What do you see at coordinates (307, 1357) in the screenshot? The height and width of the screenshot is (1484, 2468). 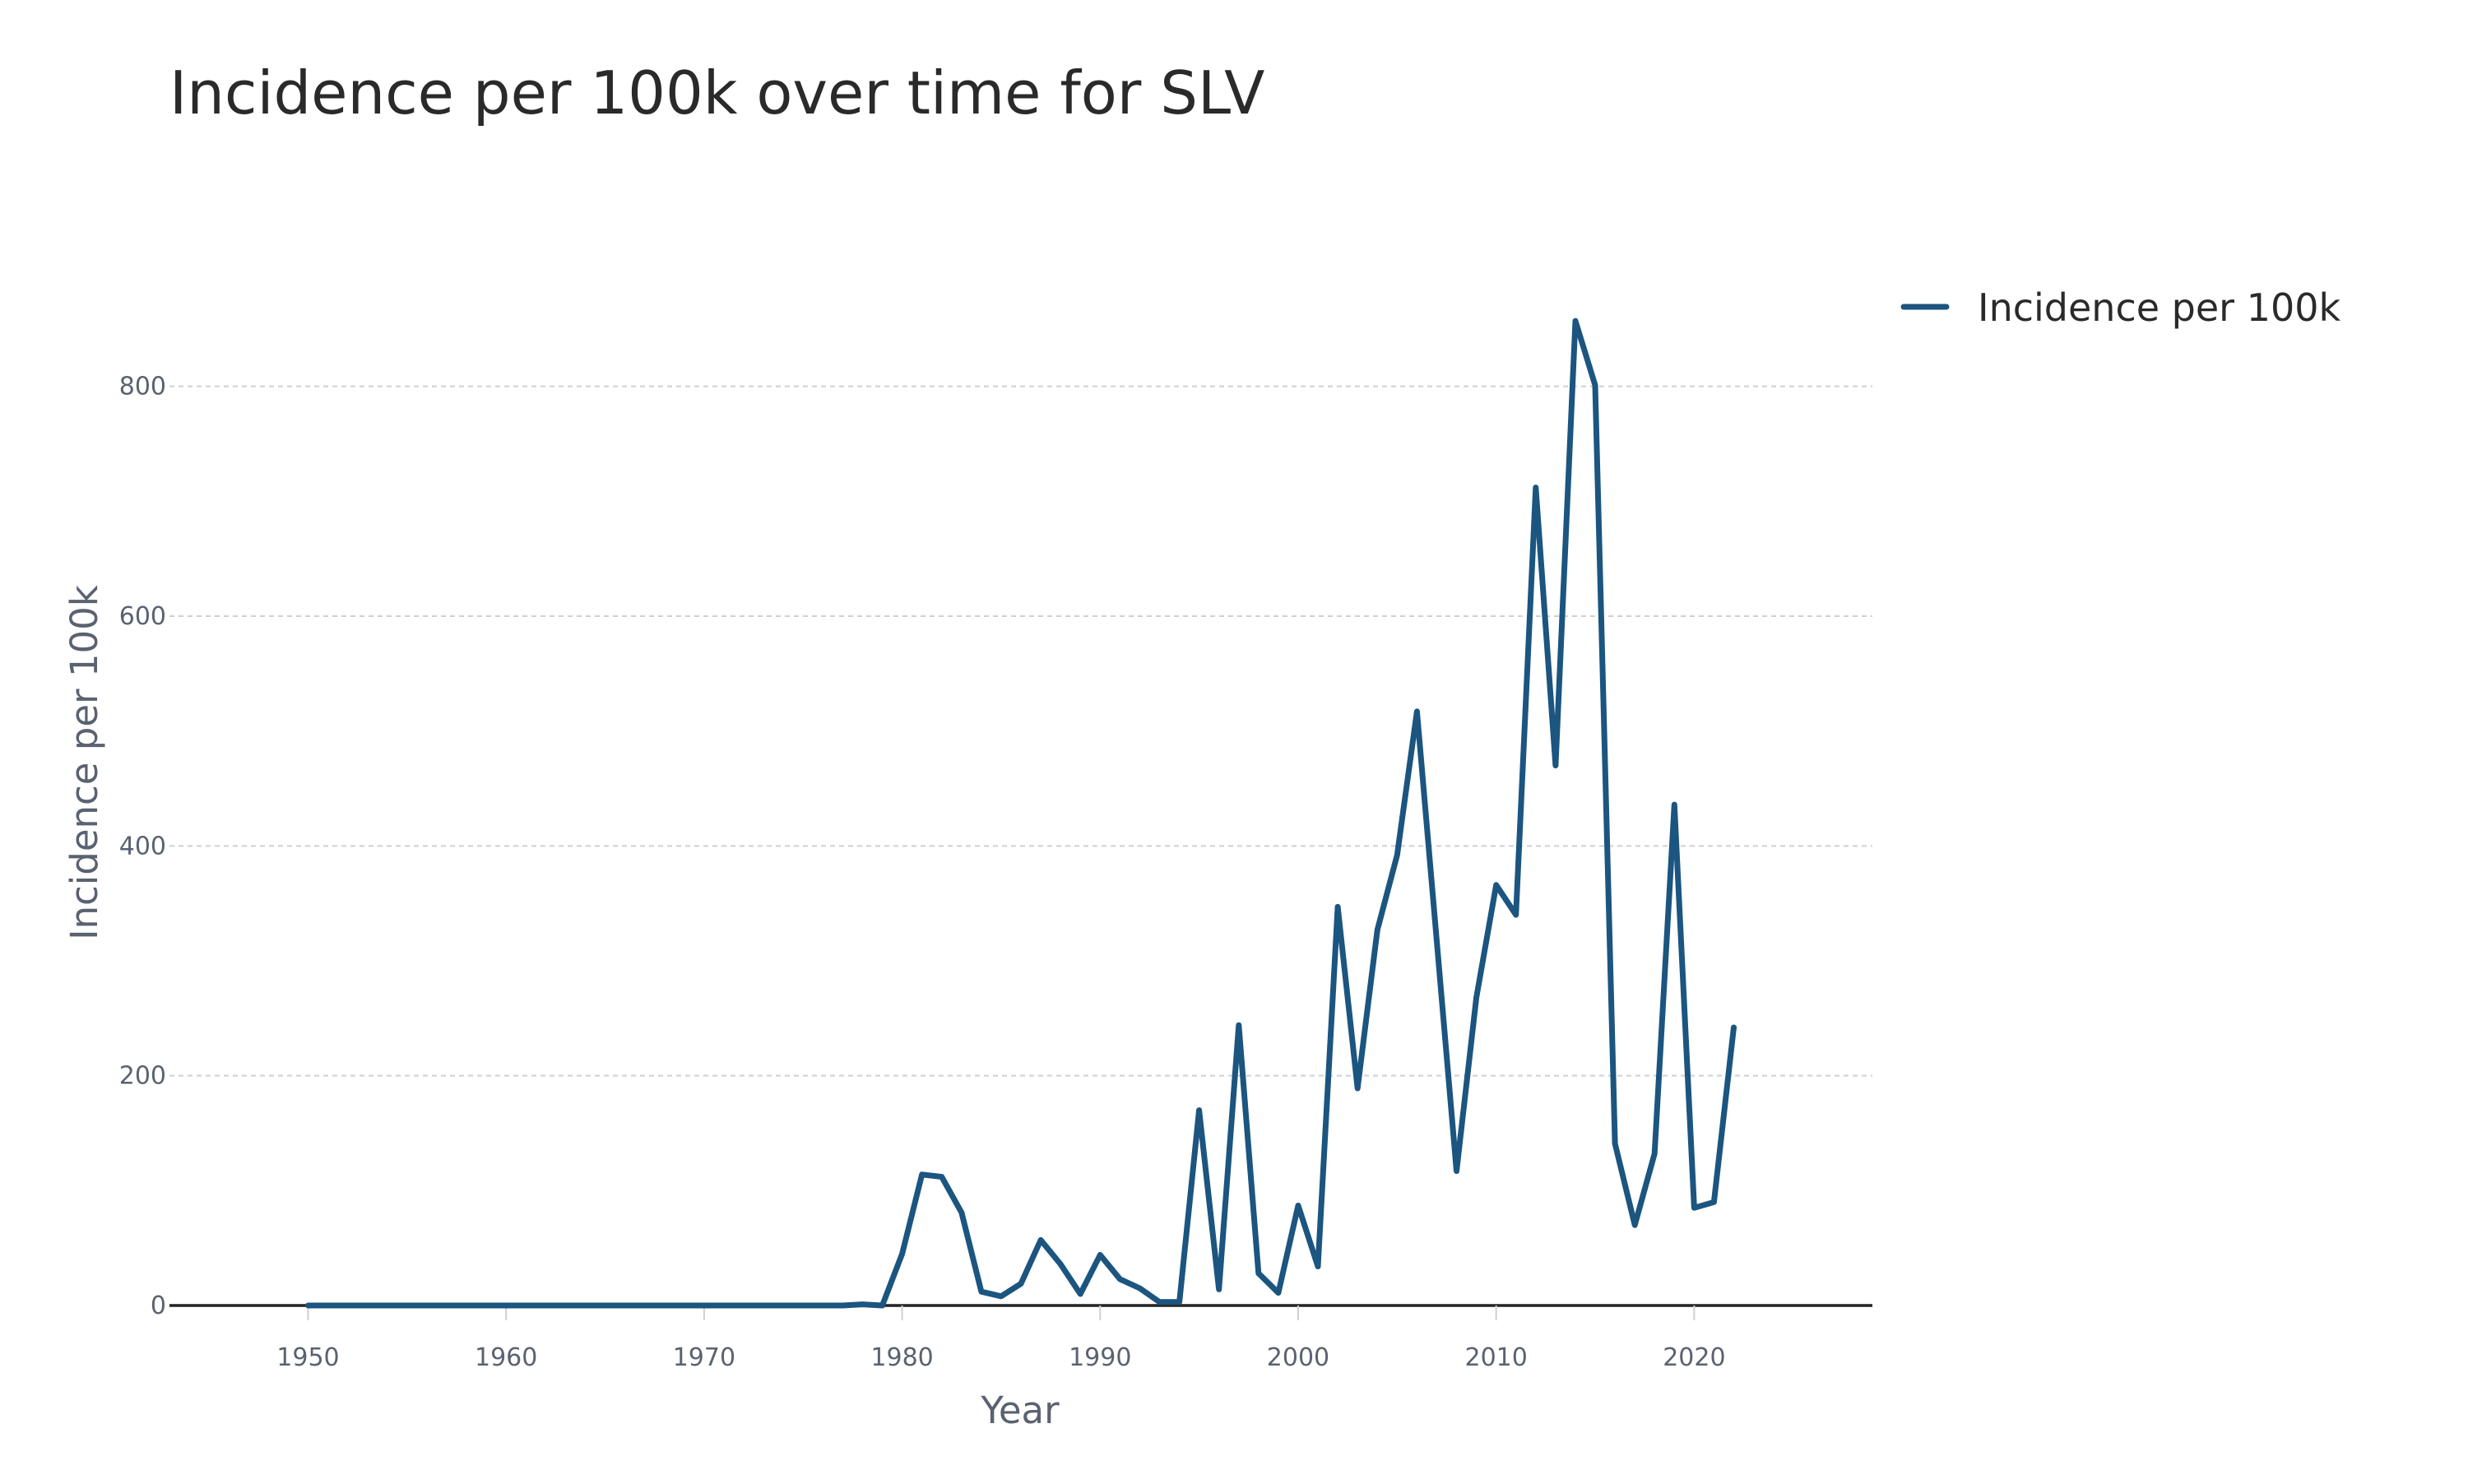 I see `x-tick-label: 1950` at bounding box center [307, 1357].